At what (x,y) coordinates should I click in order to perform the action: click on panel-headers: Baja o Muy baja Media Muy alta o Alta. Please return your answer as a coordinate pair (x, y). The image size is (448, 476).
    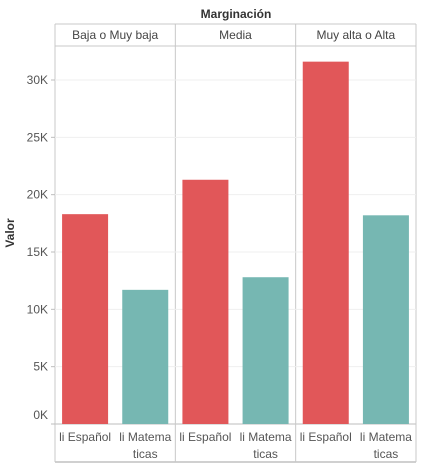
    Looking at the image, I should click on (233, 35).